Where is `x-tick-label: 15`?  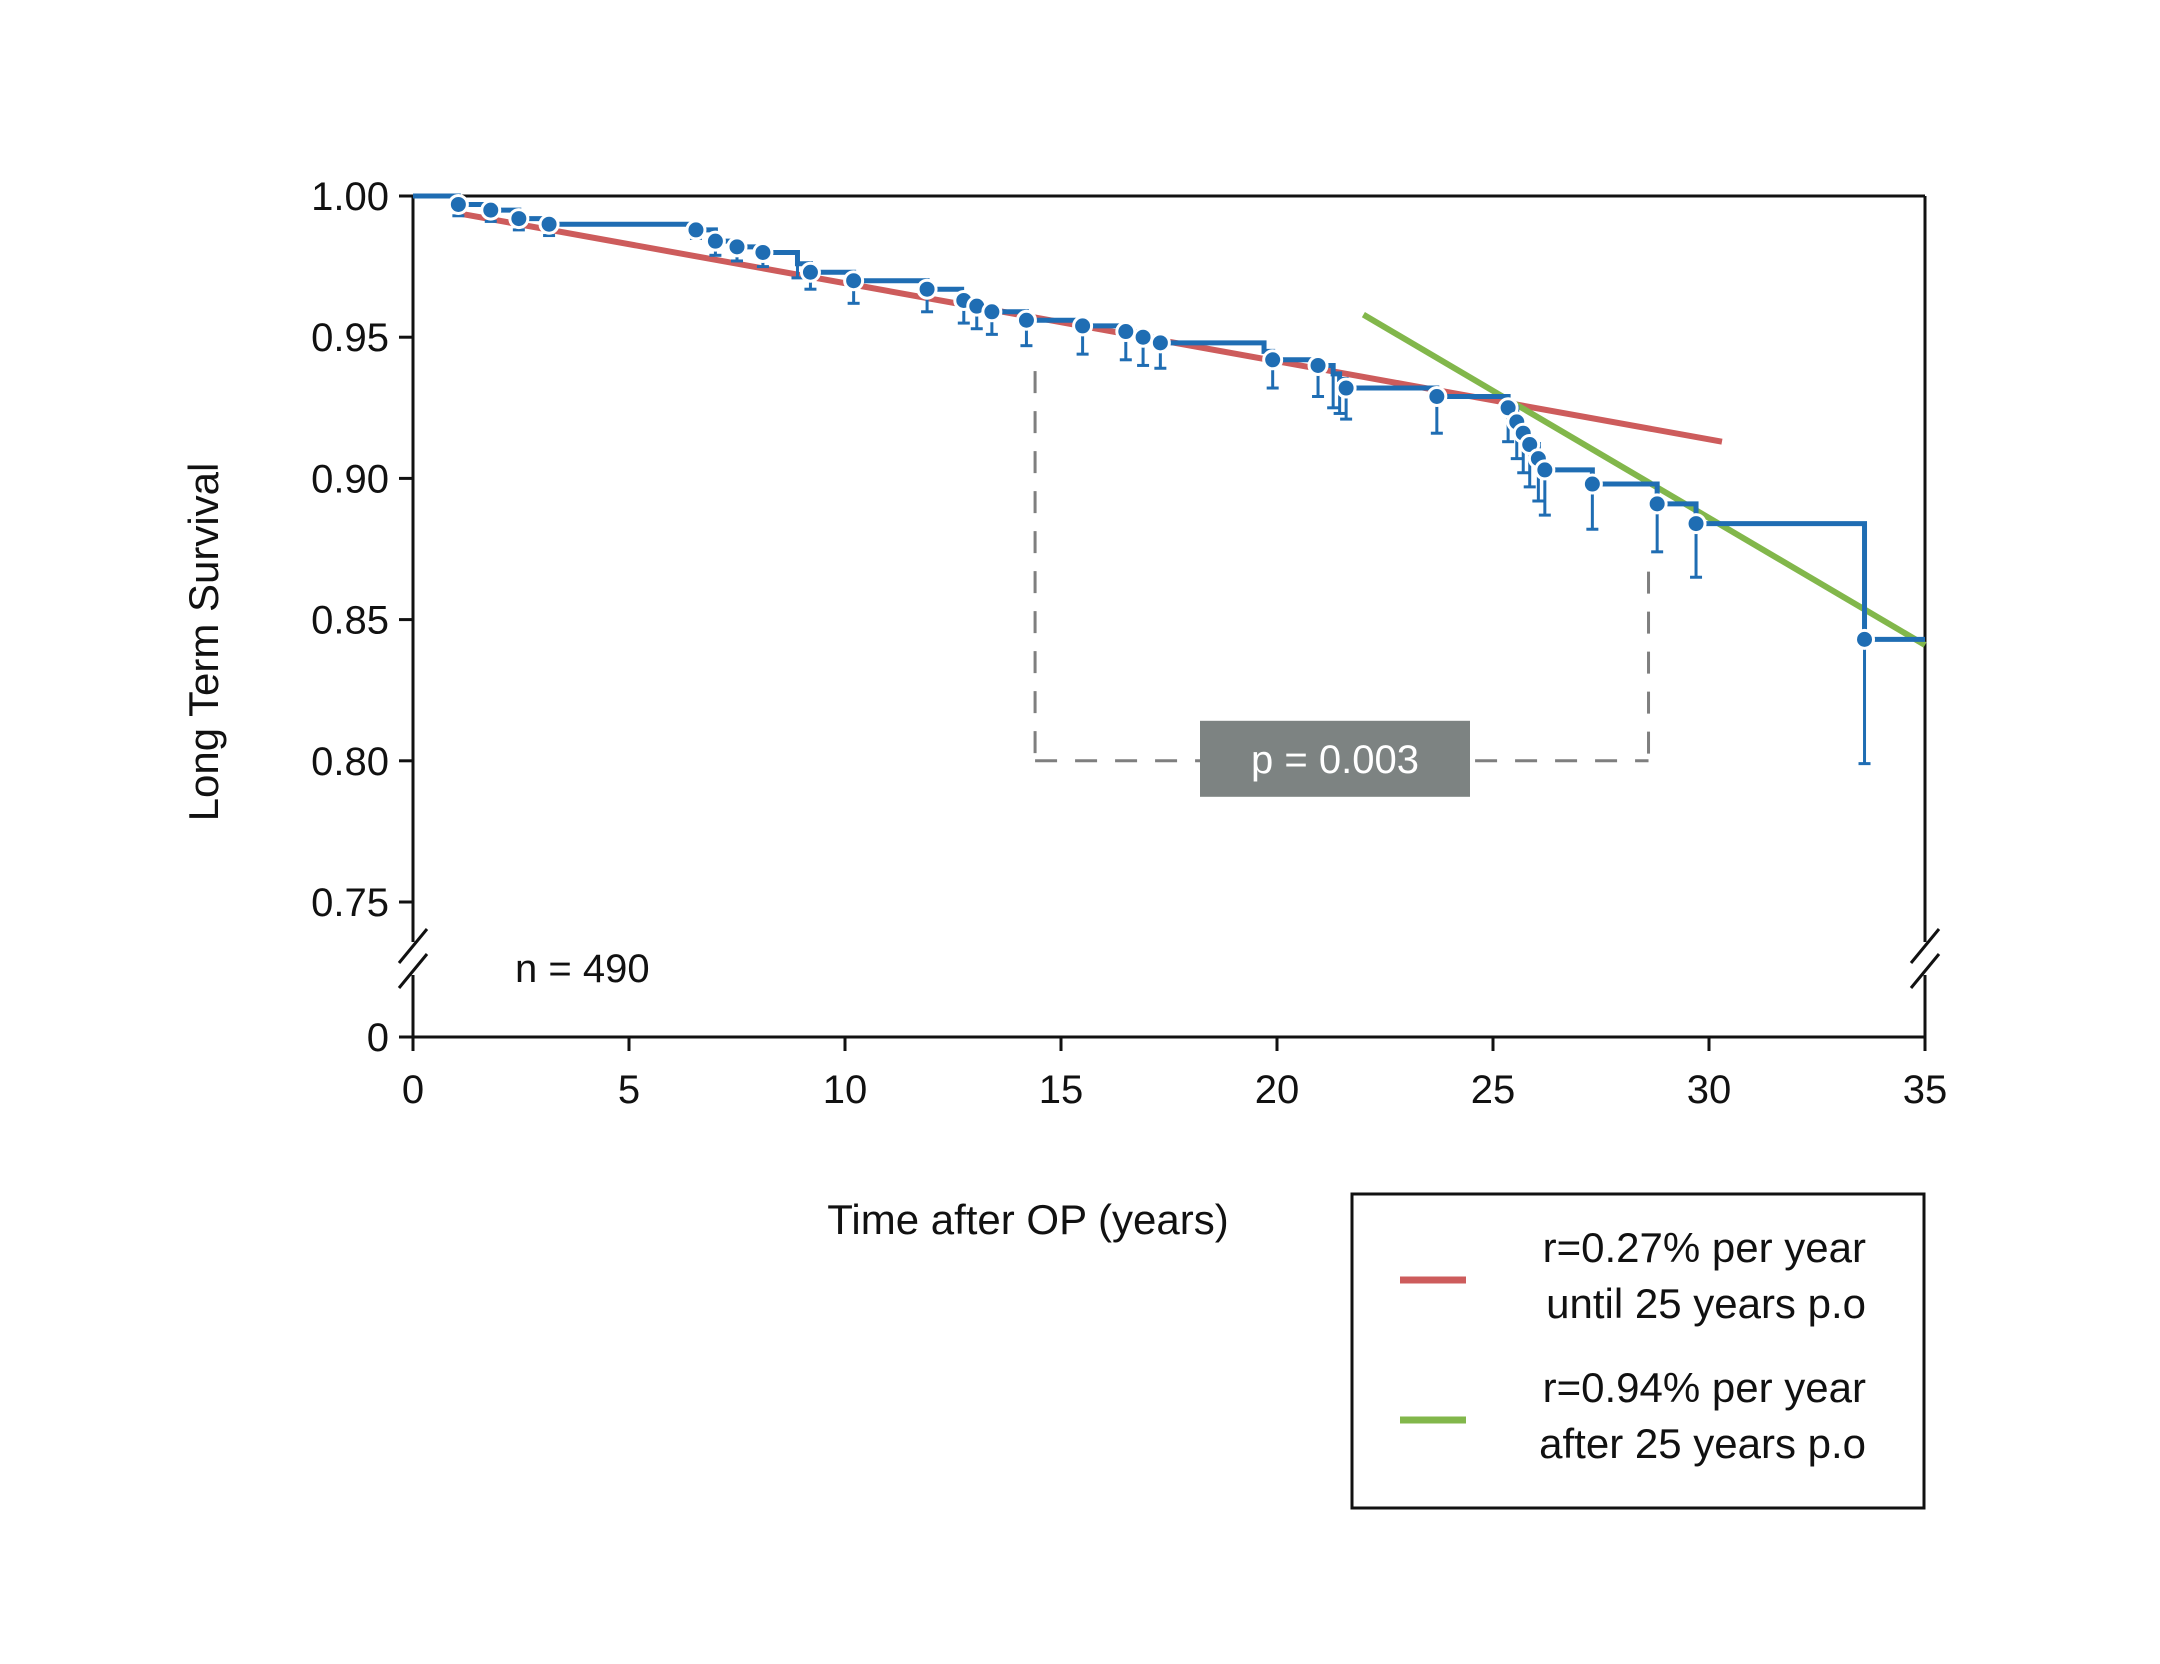
x-tick-label: 15 is located at coordinates (1061, 1090).